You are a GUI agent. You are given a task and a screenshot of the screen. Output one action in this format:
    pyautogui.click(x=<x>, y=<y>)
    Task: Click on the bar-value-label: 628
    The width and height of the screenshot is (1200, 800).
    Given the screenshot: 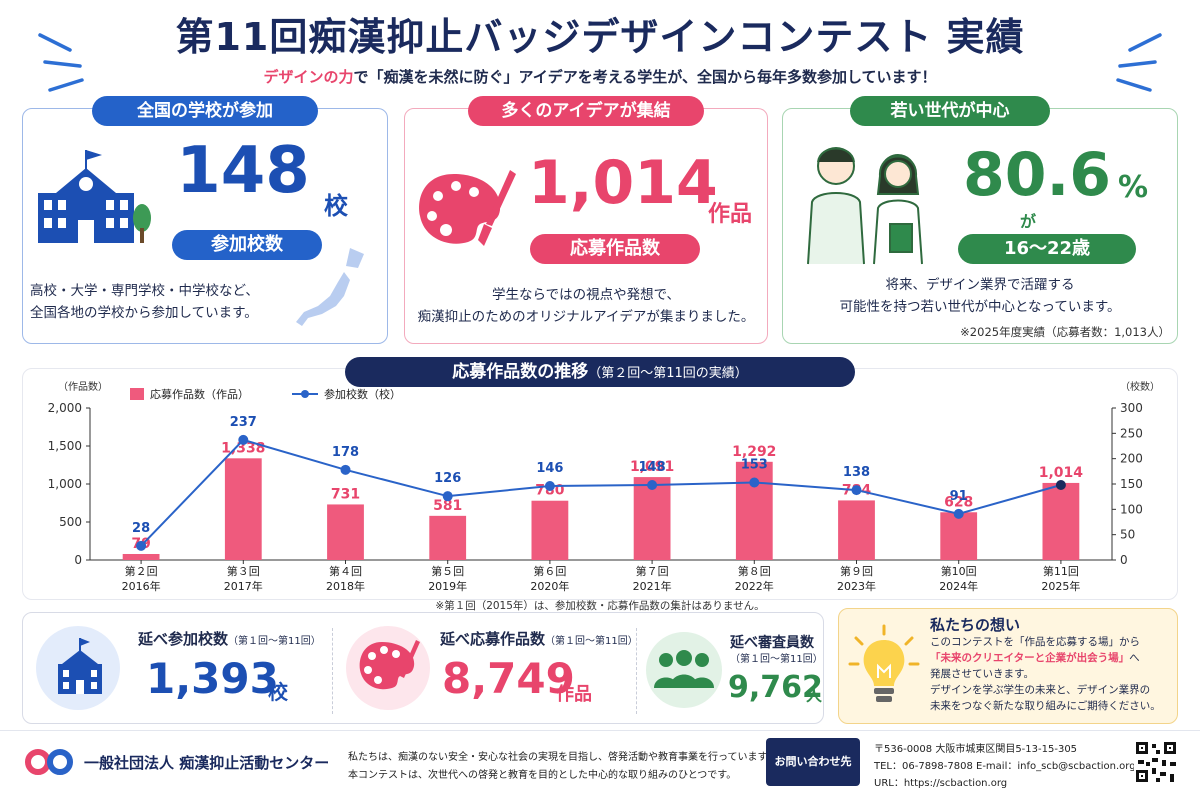 What is the action you would take?
    pyautogui.click(x=958, y=502)
    